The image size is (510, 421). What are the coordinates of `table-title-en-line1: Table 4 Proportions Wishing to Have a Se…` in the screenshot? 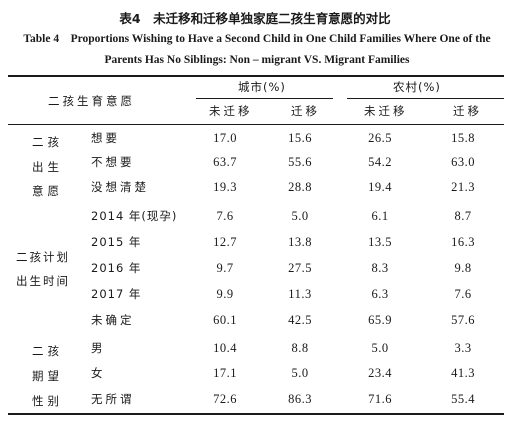 It's located at (257, 39).